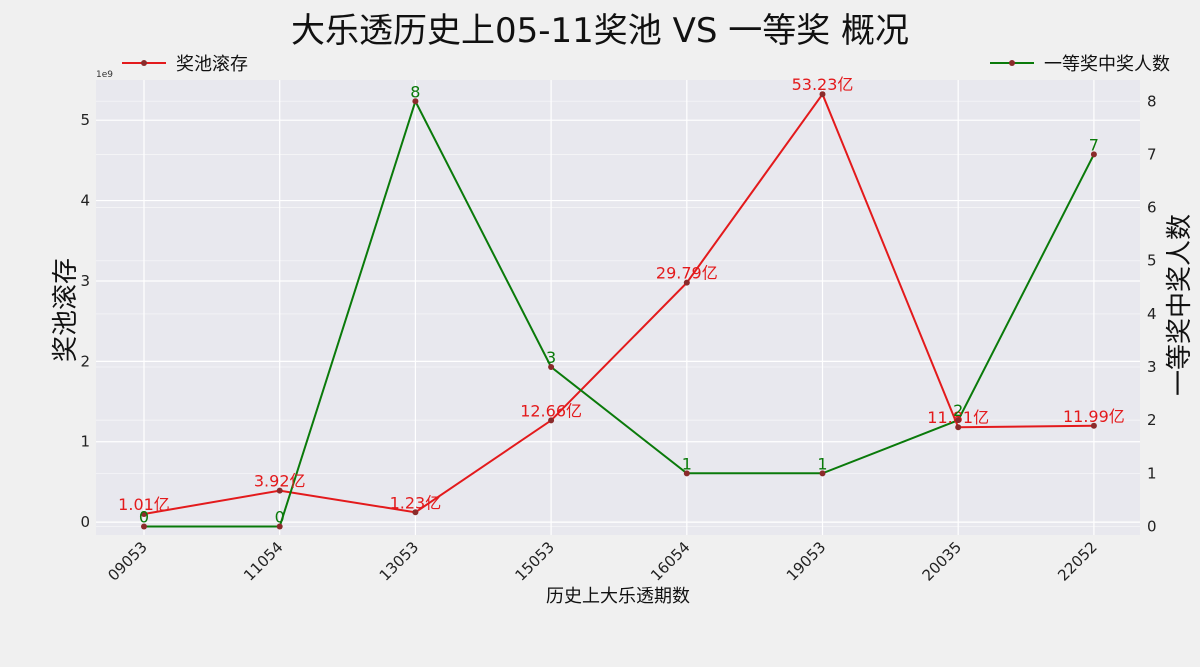 The height and width of the screenshot is (667, 1200). What do you see at coordinates (551, 357) in the screenshot?
I see `data-label-1: 3` at bounding box center [551, 357].